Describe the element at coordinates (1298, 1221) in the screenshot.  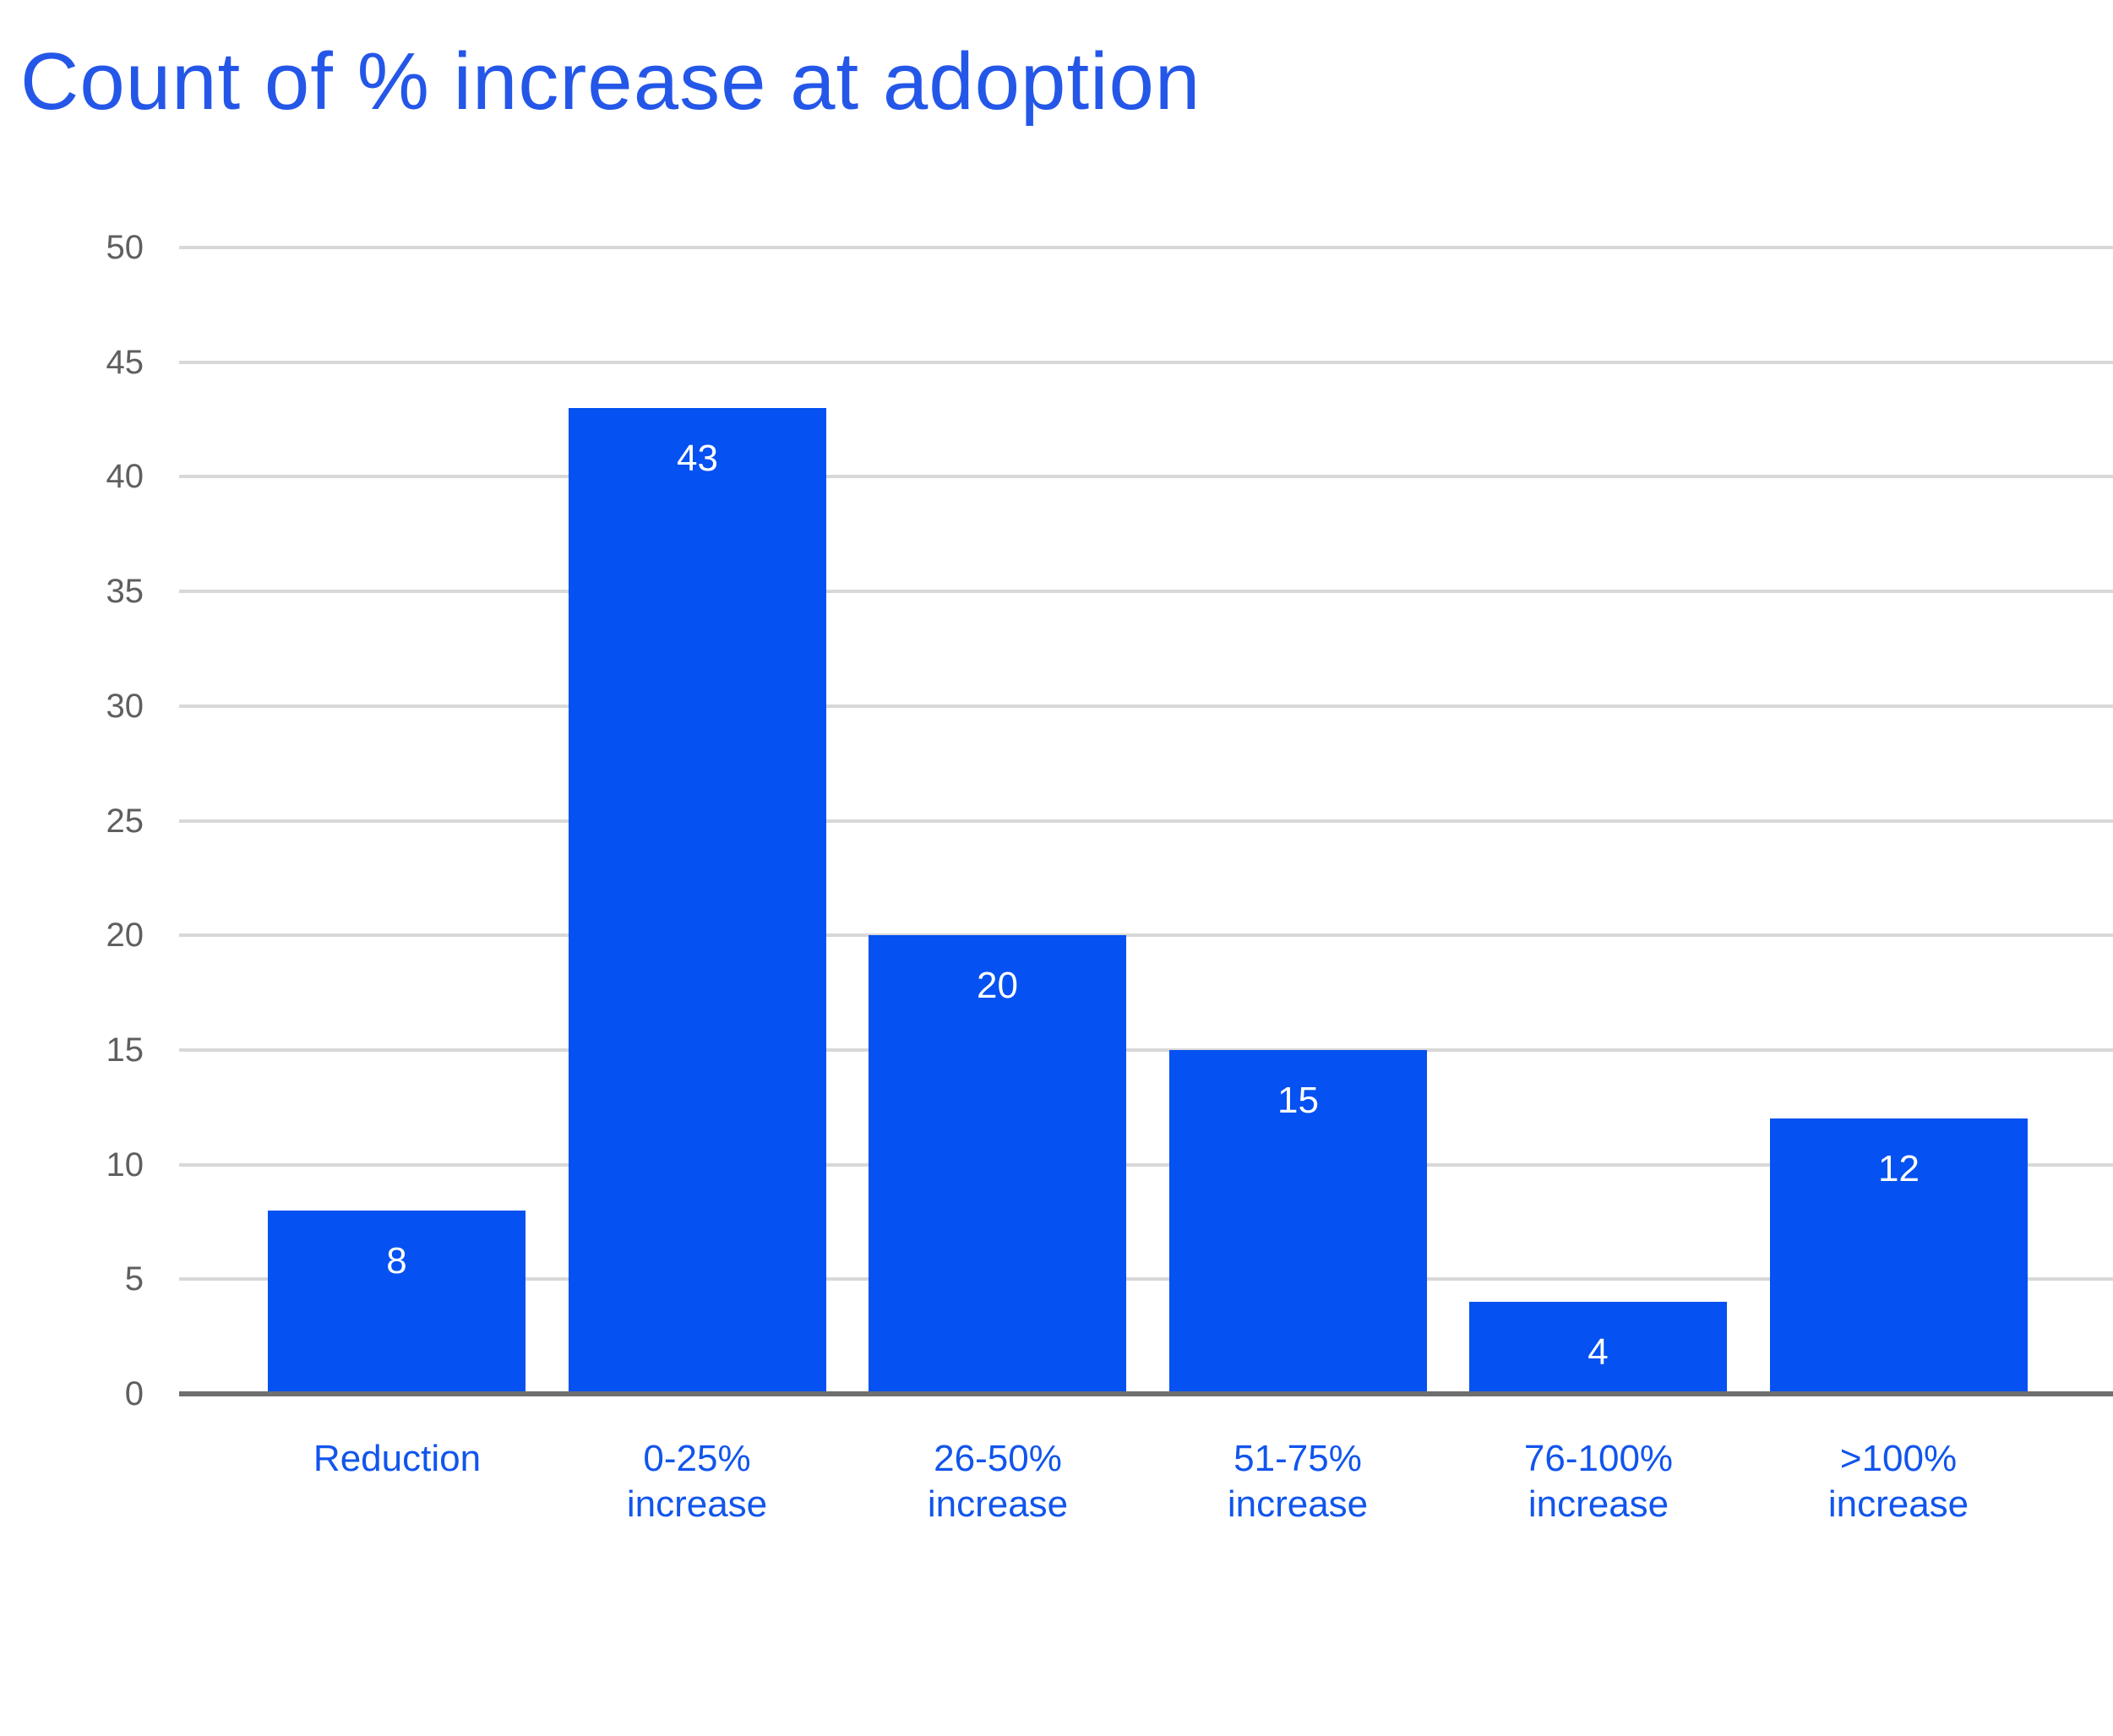
I see `bar: 15` at that location.